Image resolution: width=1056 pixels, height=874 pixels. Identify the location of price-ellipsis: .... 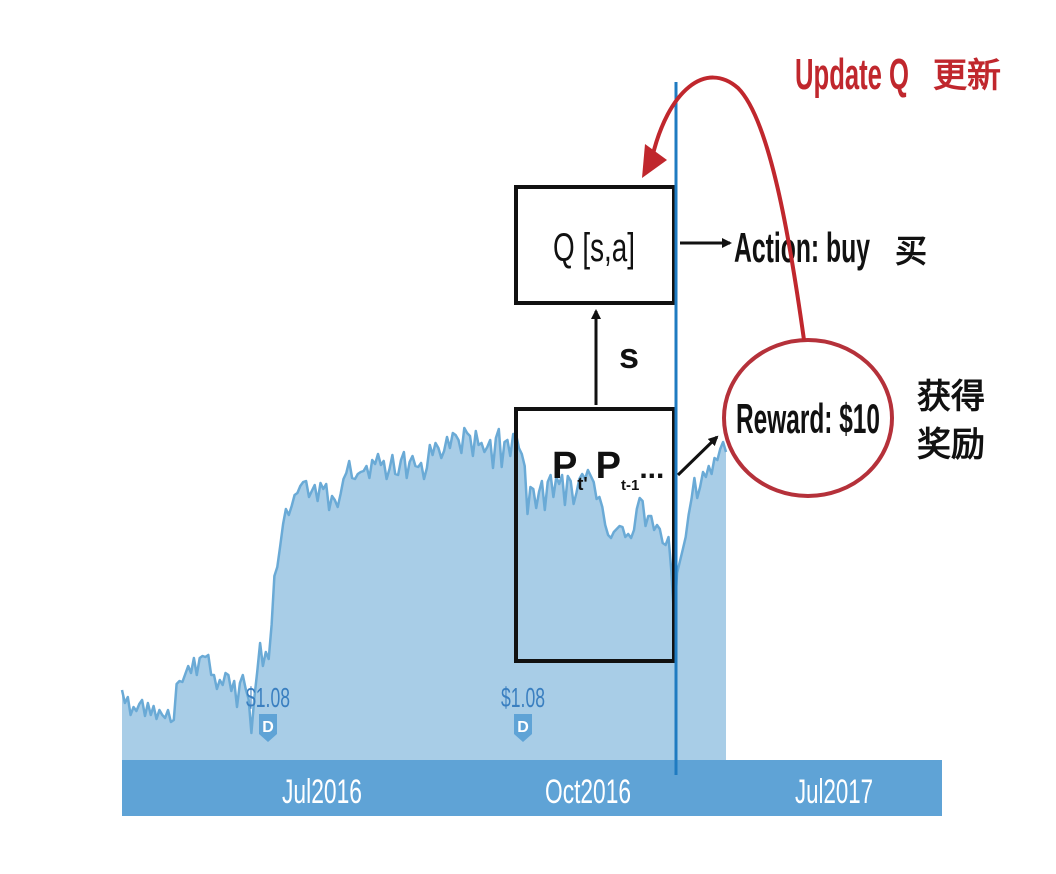
(651, 468).